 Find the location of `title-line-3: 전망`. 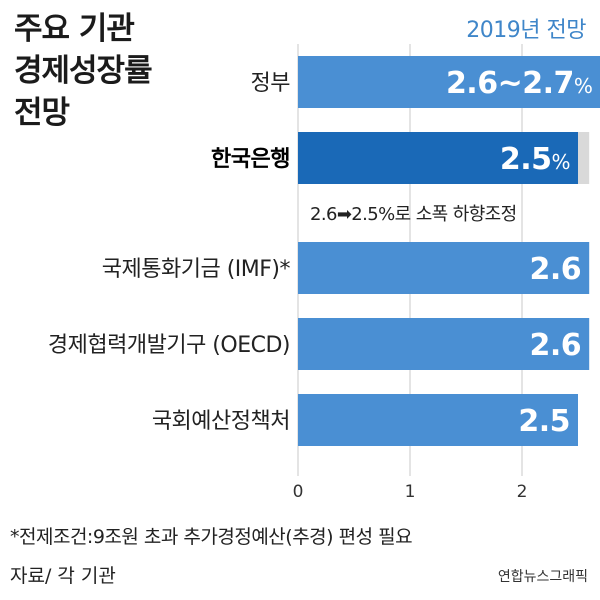

title-line-3: 전망 is located at coordinates (42, 113).